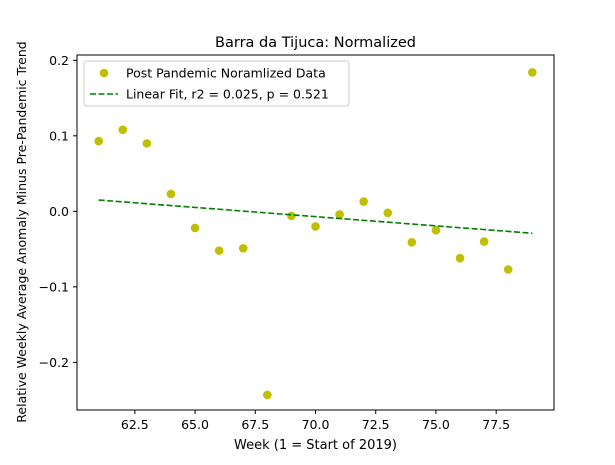 The width and height of the screenshot is (615, 465). Describe the element at coordinates (195, 424) in the screenshot. I see `x-tick-label: 65.0` at that location.